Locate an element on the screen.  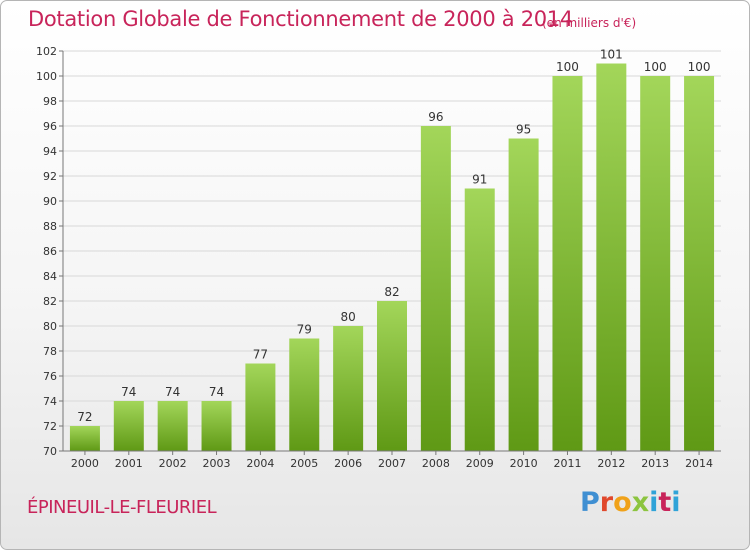
x-tick-label: 2000 is located at coordinates (85, 463).